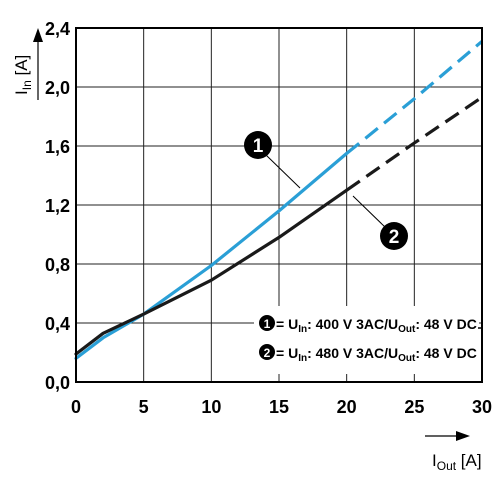 The width and height of the screenshot is (500, 500). I want to click on y-axis-arrow, so click(38, 64).